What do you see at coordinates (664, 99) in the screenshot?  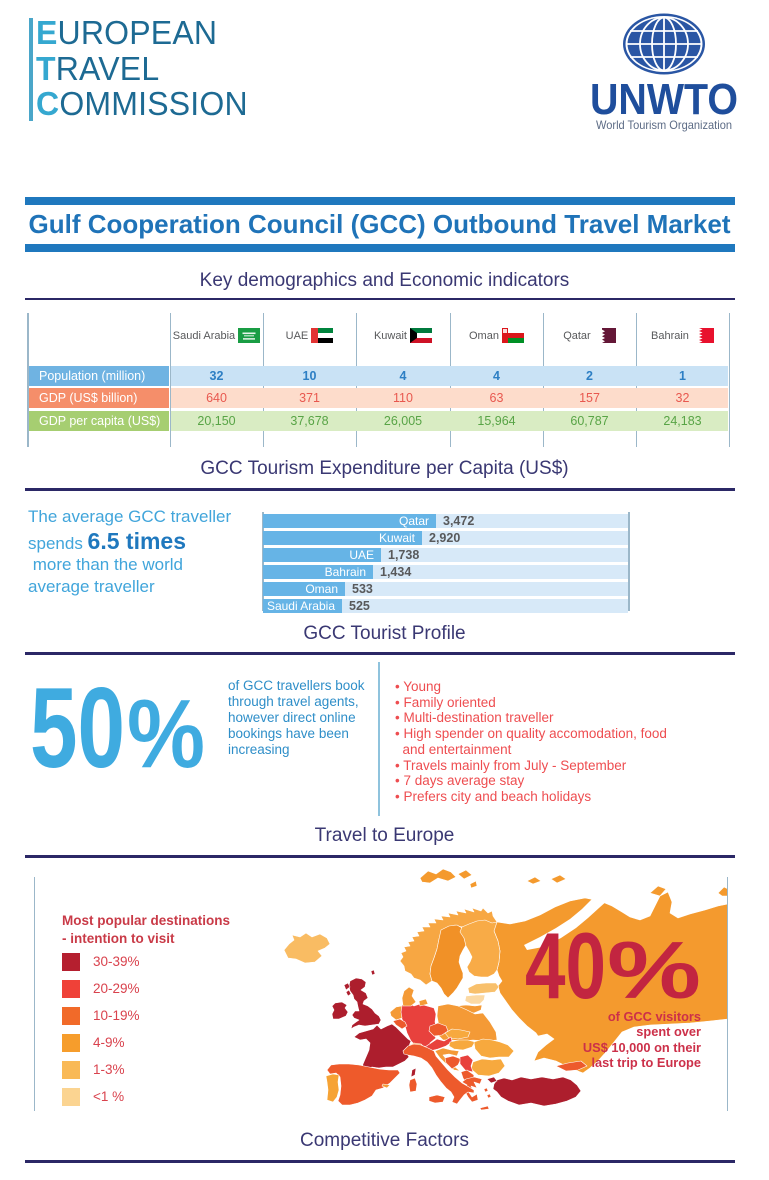 I see `svg-text: UNWTO` at bounding box center [664, 99].